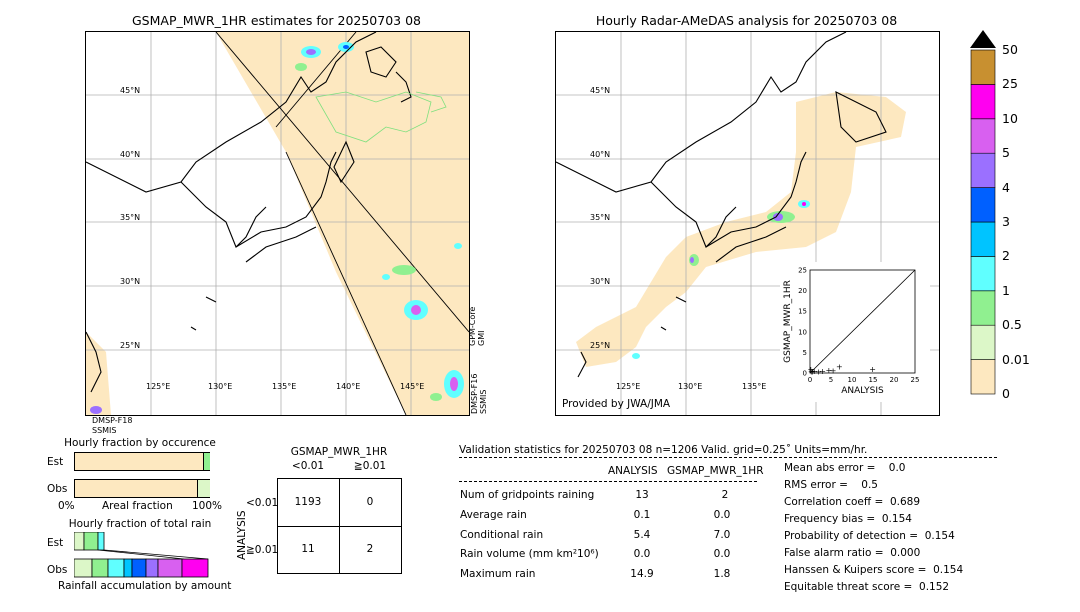 The image size is (1080, 612). Describe the element at coordinates (1010, 118) in the screenshot. I see `colorbar-level-8: 10` at that location.